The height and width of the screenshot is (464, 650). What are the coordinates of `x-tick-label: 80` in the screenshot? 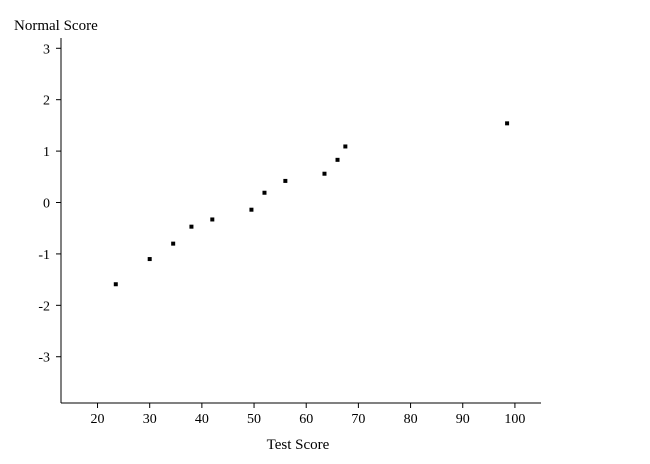 It's located at (411, 419).